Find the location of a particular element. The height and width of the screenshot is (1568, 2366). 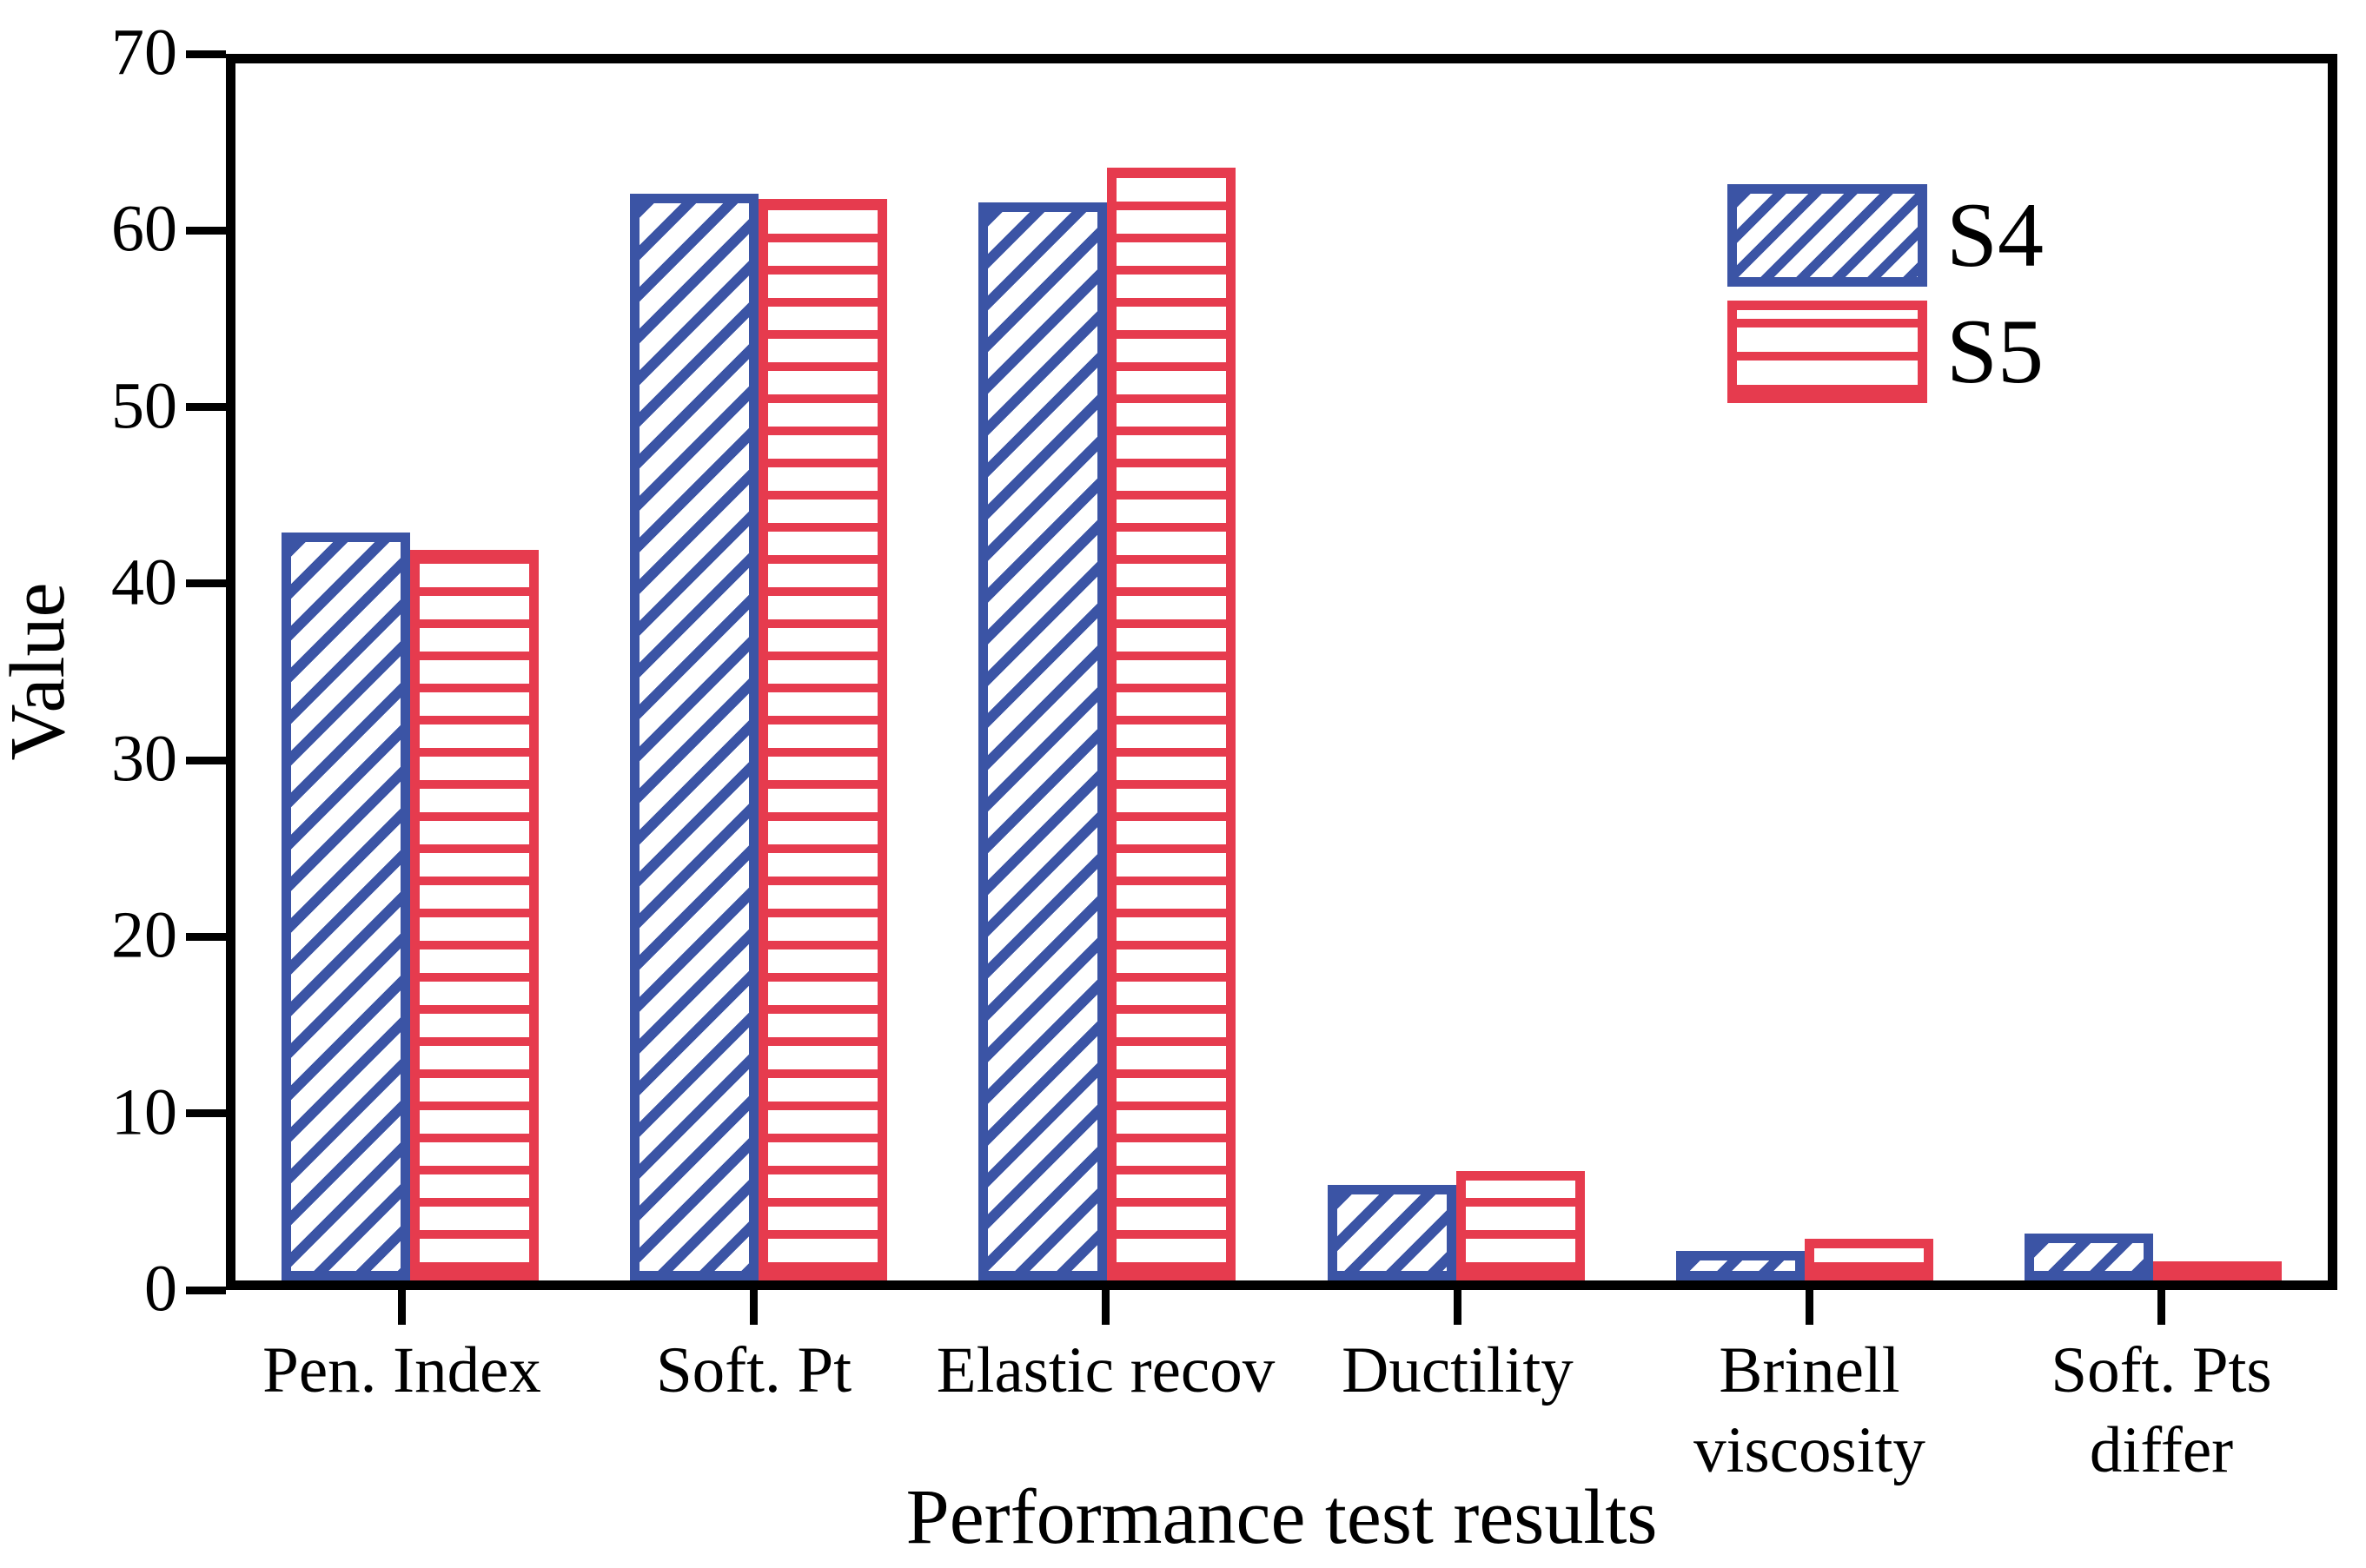

bar-s5-brinell-viscosity is located at coordinates (1869, 1259).